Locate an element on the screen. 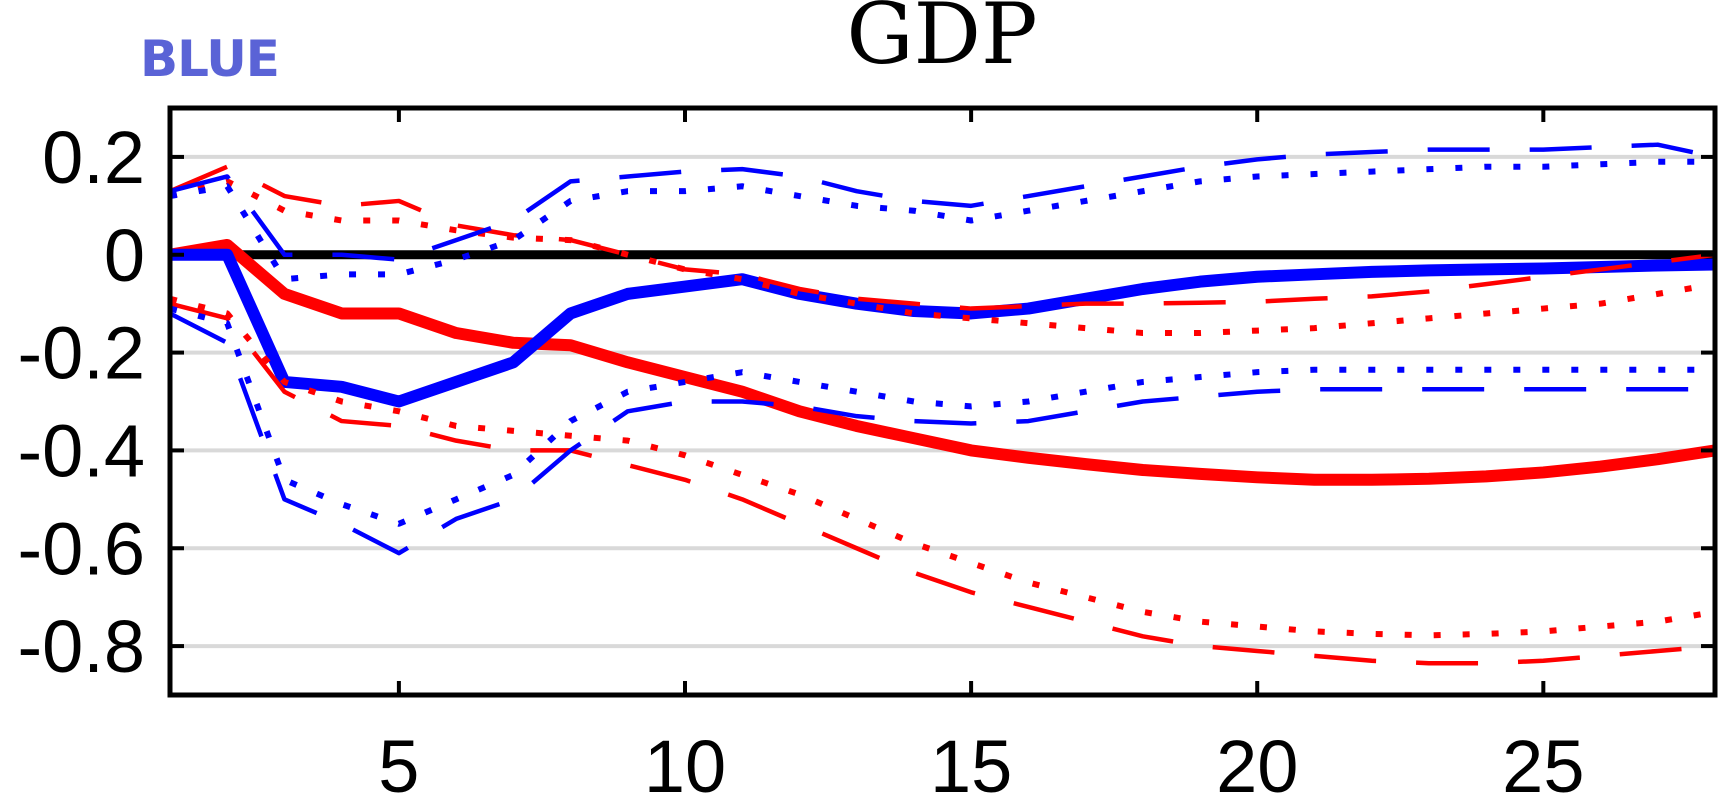 This screenshot has height=801, width=1724. corner-label: BLUE is located at coordinates (209, 59).